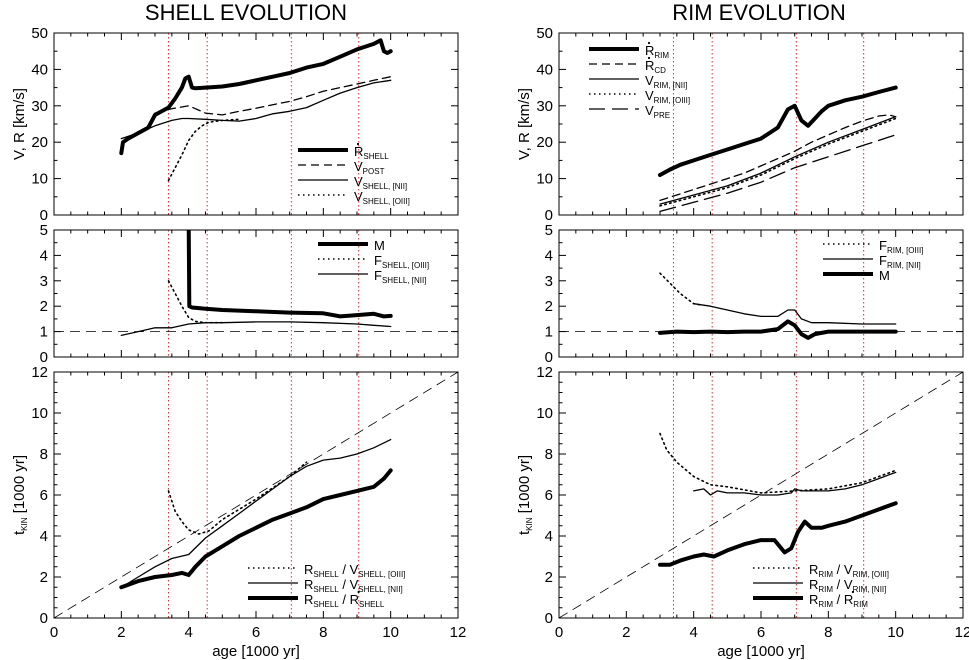 This screenshot has height=660, width=969. Describe the element at coordinates (549, 332) in the screenshot. I see `y-tick-label: 1` at that location.